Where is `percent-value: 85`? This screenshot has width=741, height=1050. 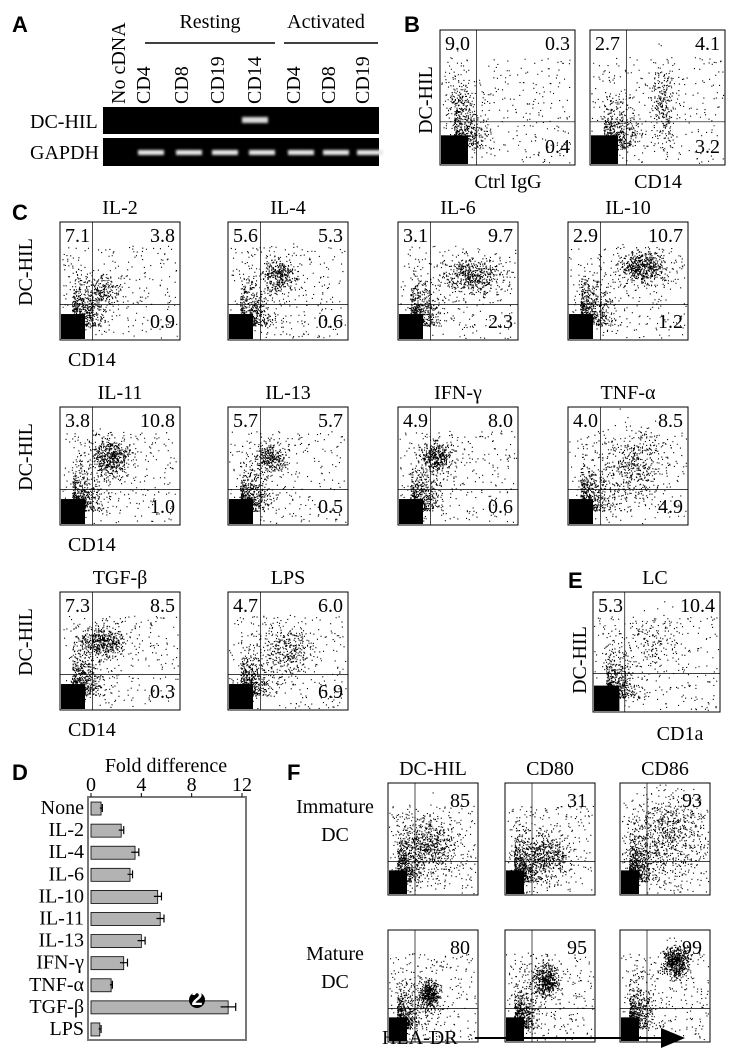
percent-value: 85 is located at coordinates (460, 801).